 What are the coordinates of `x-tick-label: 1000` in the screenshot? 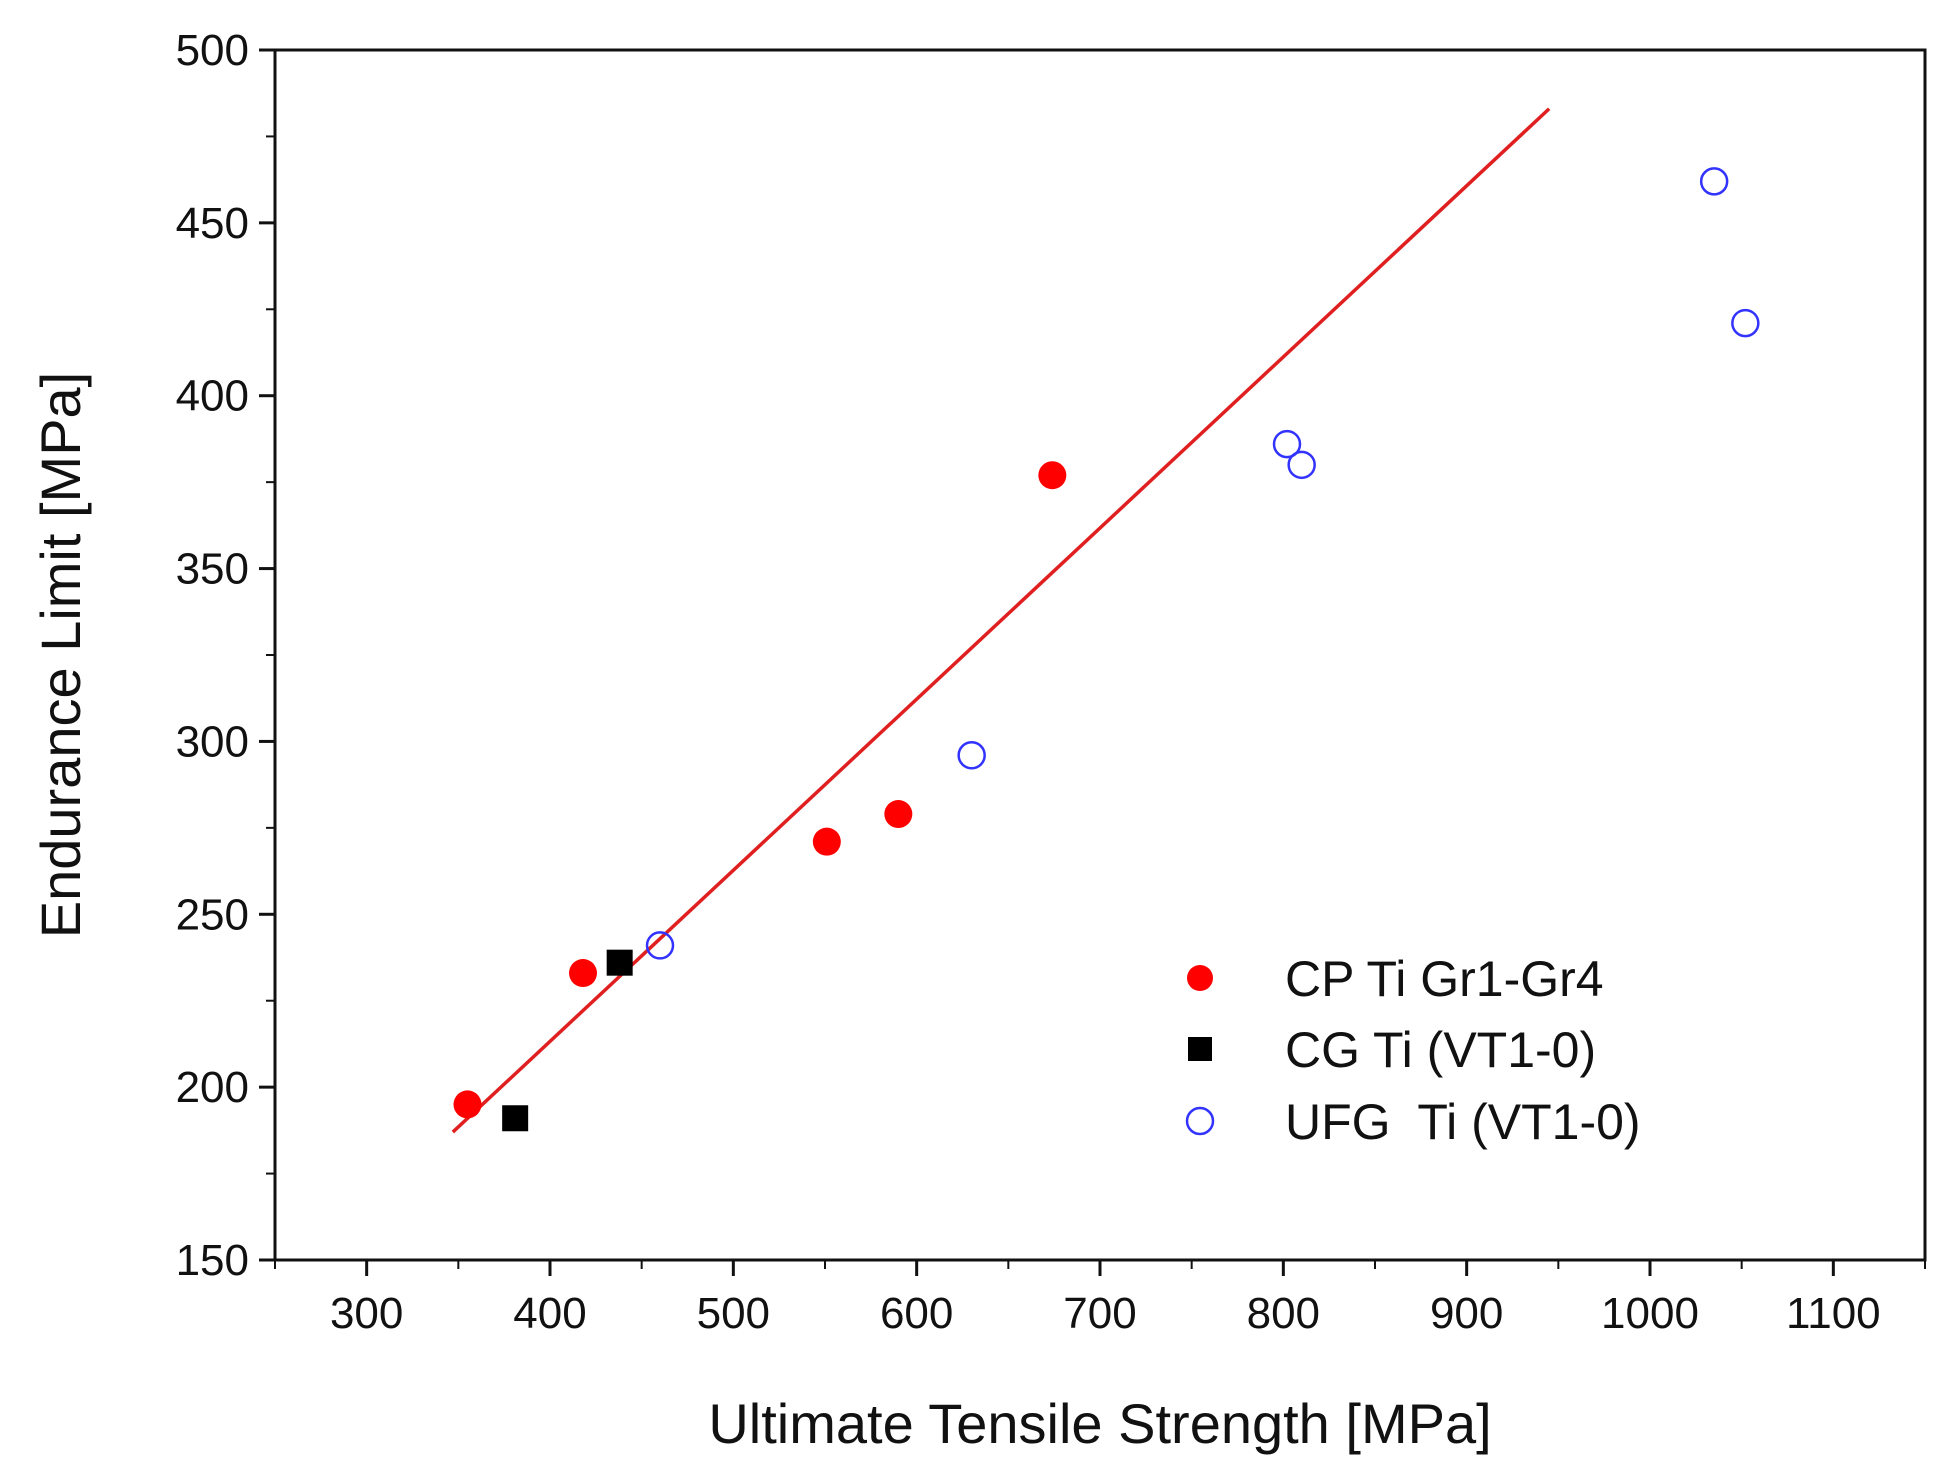 It's located at (1650, 1313).